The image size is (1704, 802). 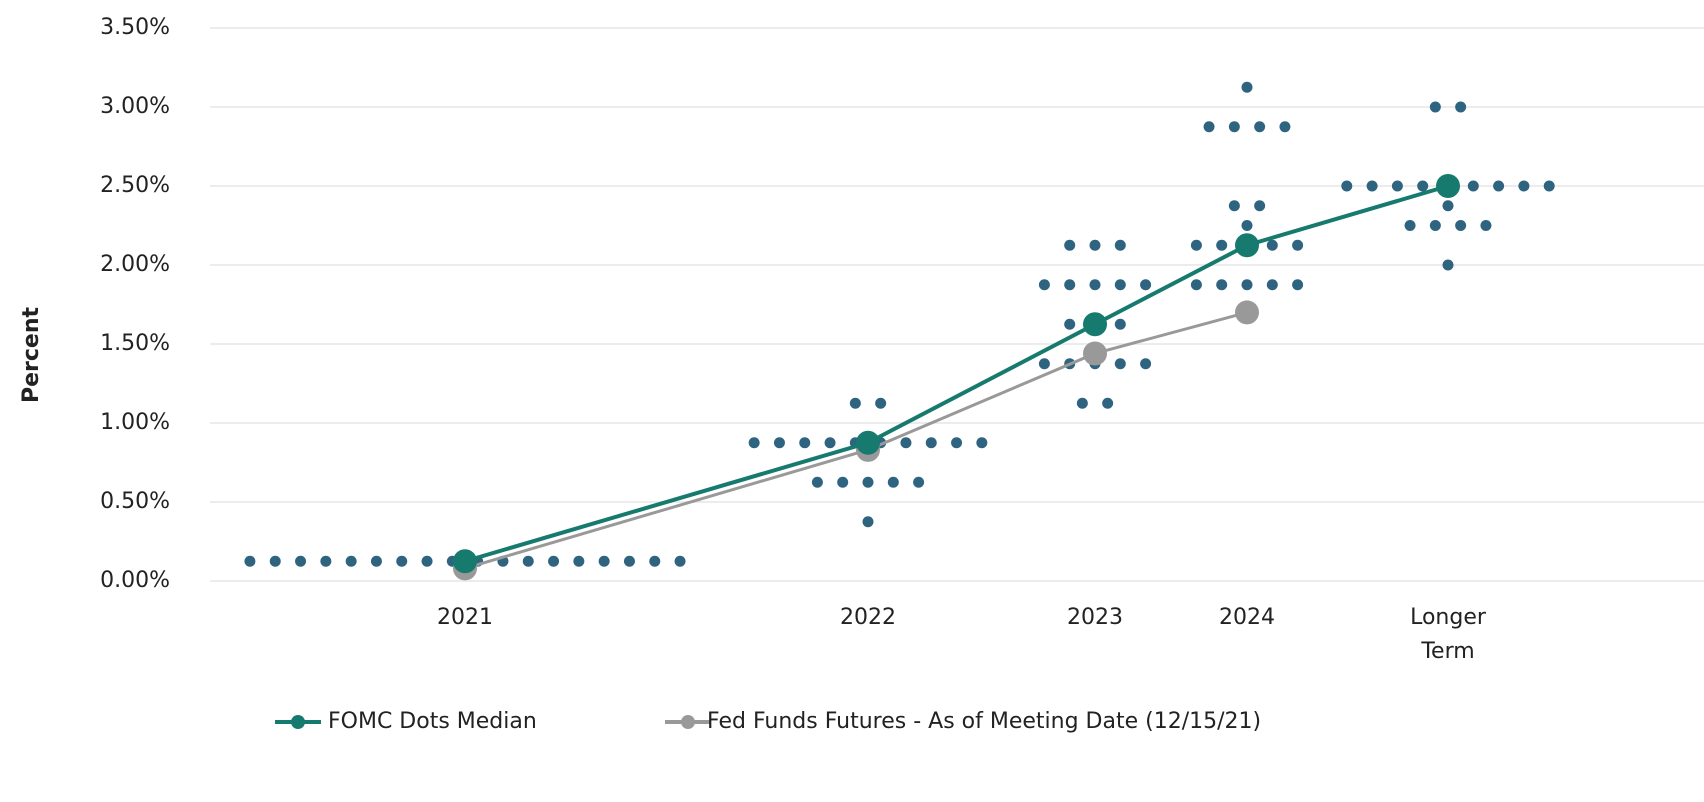 I want to click on y-tick-label: 3.00%, so click(x=135, y=106).